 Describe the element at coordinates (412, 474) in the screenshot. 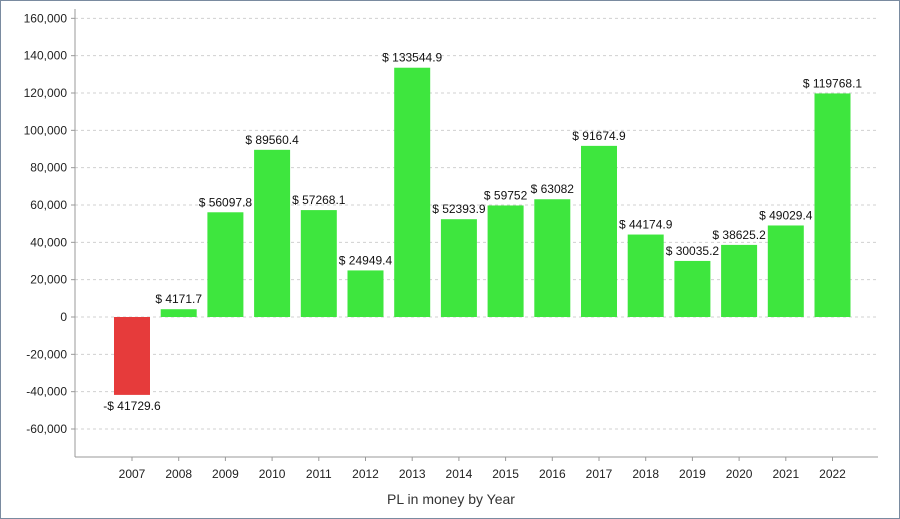

I see `x-tick-label-2013: 2013` at that location.